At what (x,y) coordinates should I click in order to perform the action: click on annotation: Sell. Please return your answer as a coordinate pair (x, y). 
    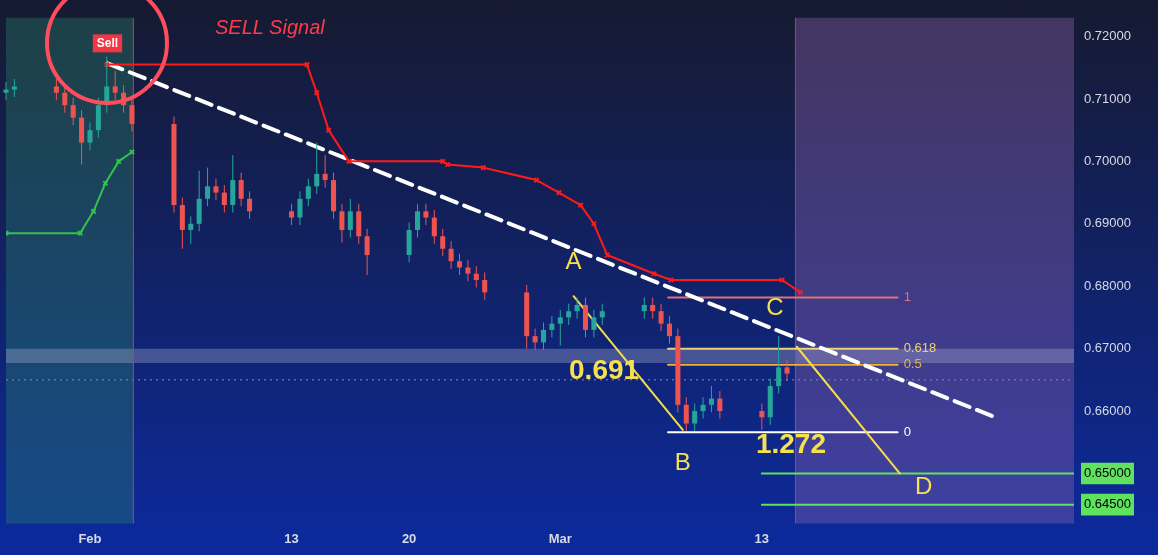
    Looking at the image, I should click on (107, 42).